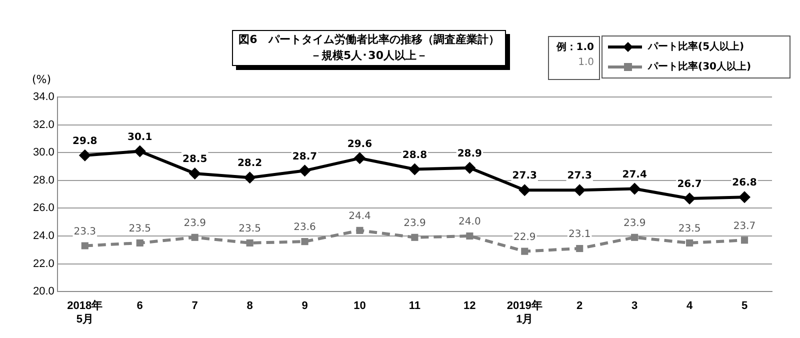  What do you see at coordinates (369, 40) in the screenshot?
I see `chart-title: 図6 パートタイム労働者比率の推移（調査産業計）` at bounding box center [369, 40].